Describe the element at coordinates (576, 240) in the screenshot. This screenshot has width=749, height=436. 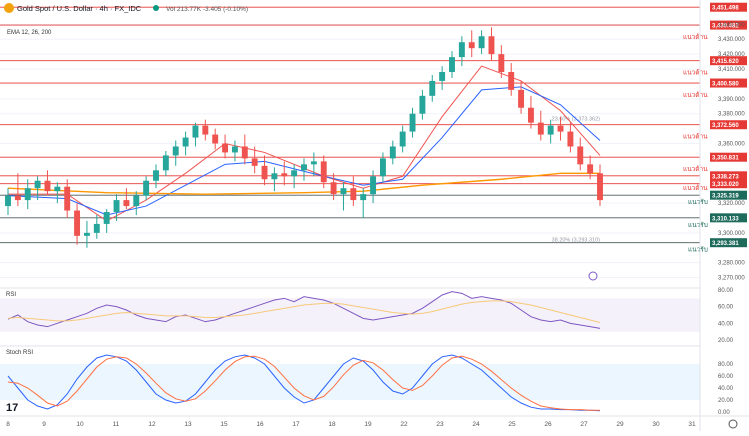
I see `fib-label: 38.20% (3,293.310)` at that location.